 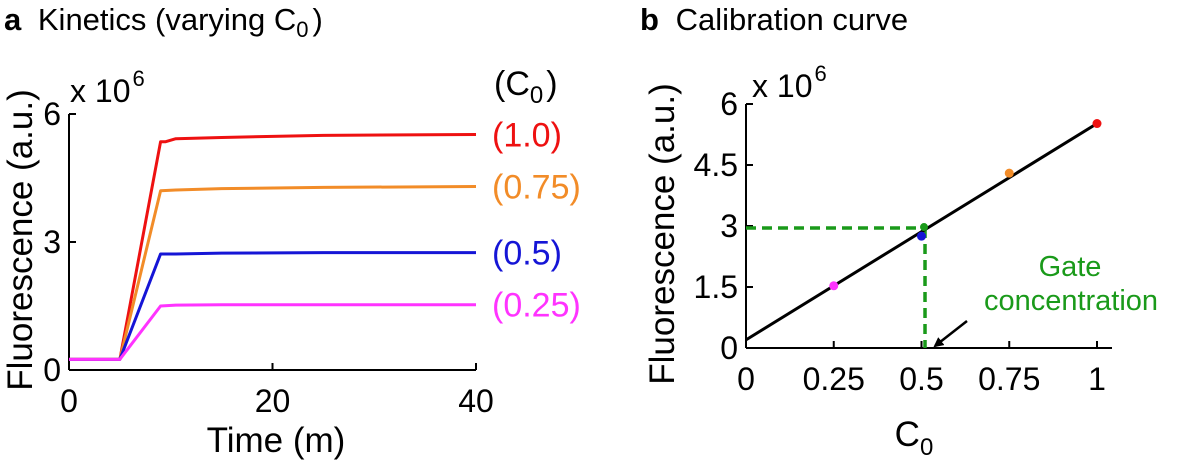 What do you see at coordinates (52, 242) in the screenshot?
I see `panel-a-y-tick-label: 3` at bounding box center [52, 242].